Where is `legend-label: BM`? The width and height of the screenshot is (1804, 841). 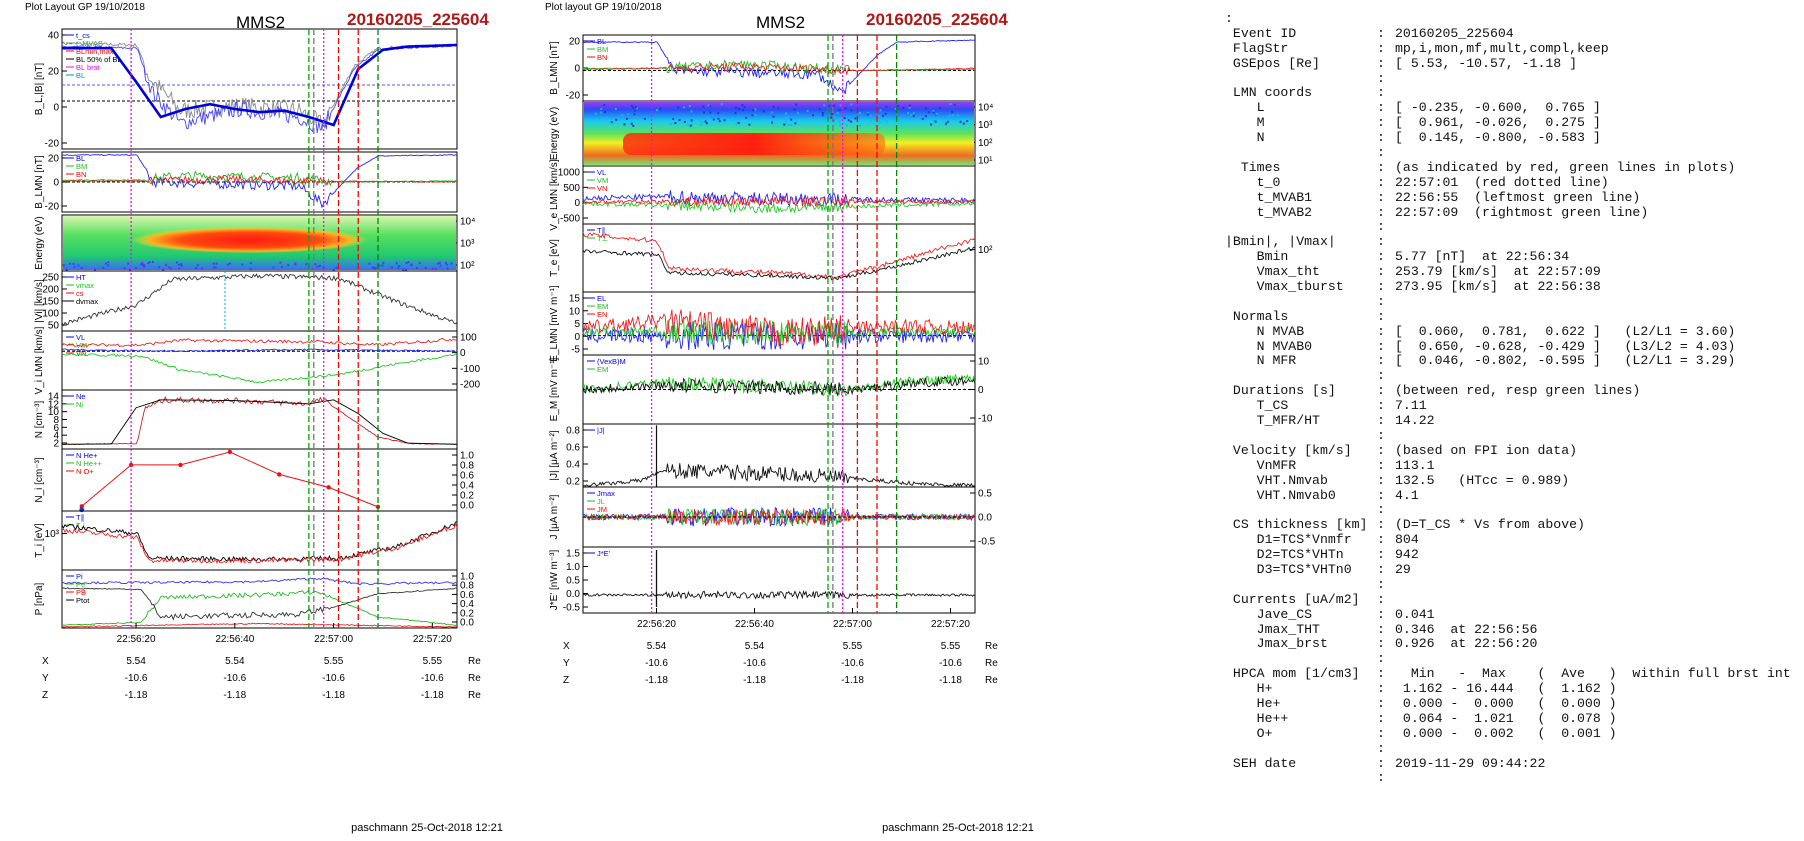 legend-label: BM is located at coordinates (602, 49).